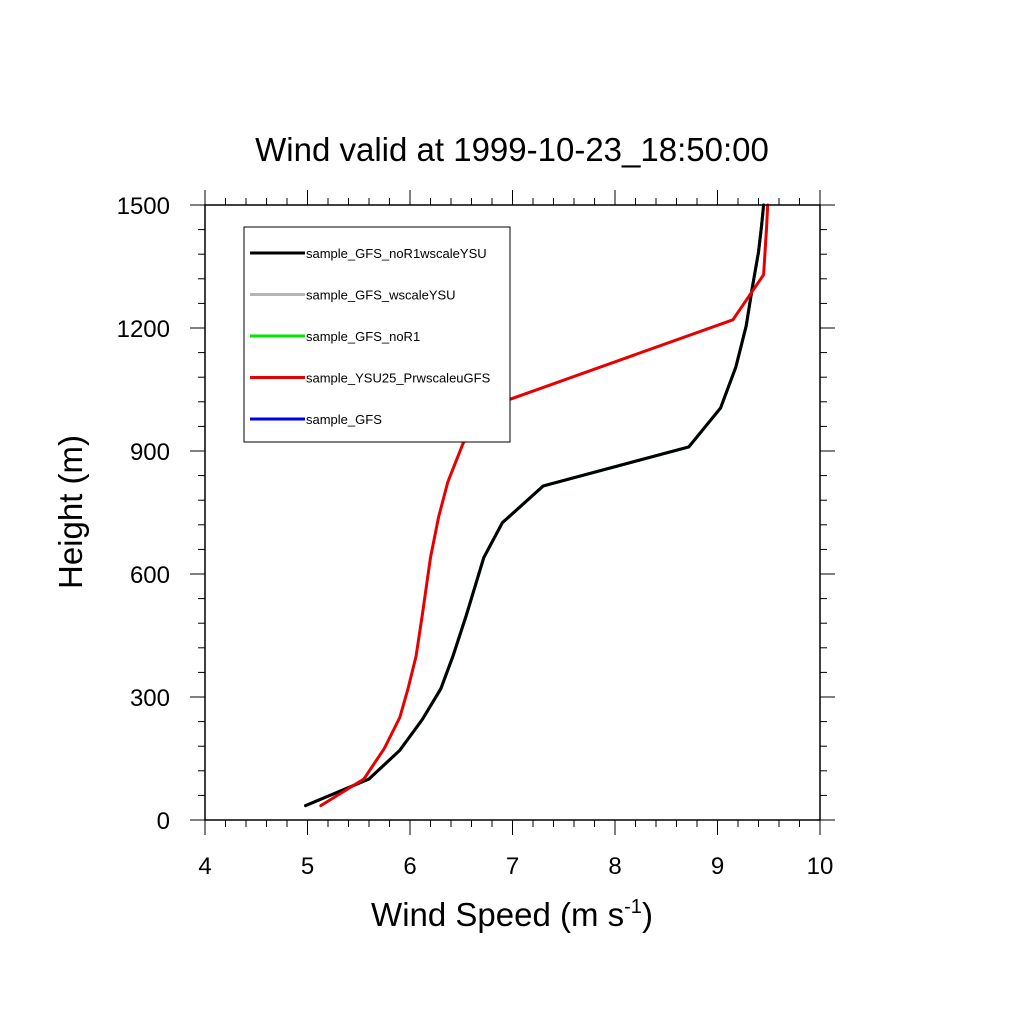 This screenshot has height=1024, width=1024. What do you see at coordinates (717, 866) in the screenshot?
I see `x-tick-label: 9` at bounding box center [717, 866].